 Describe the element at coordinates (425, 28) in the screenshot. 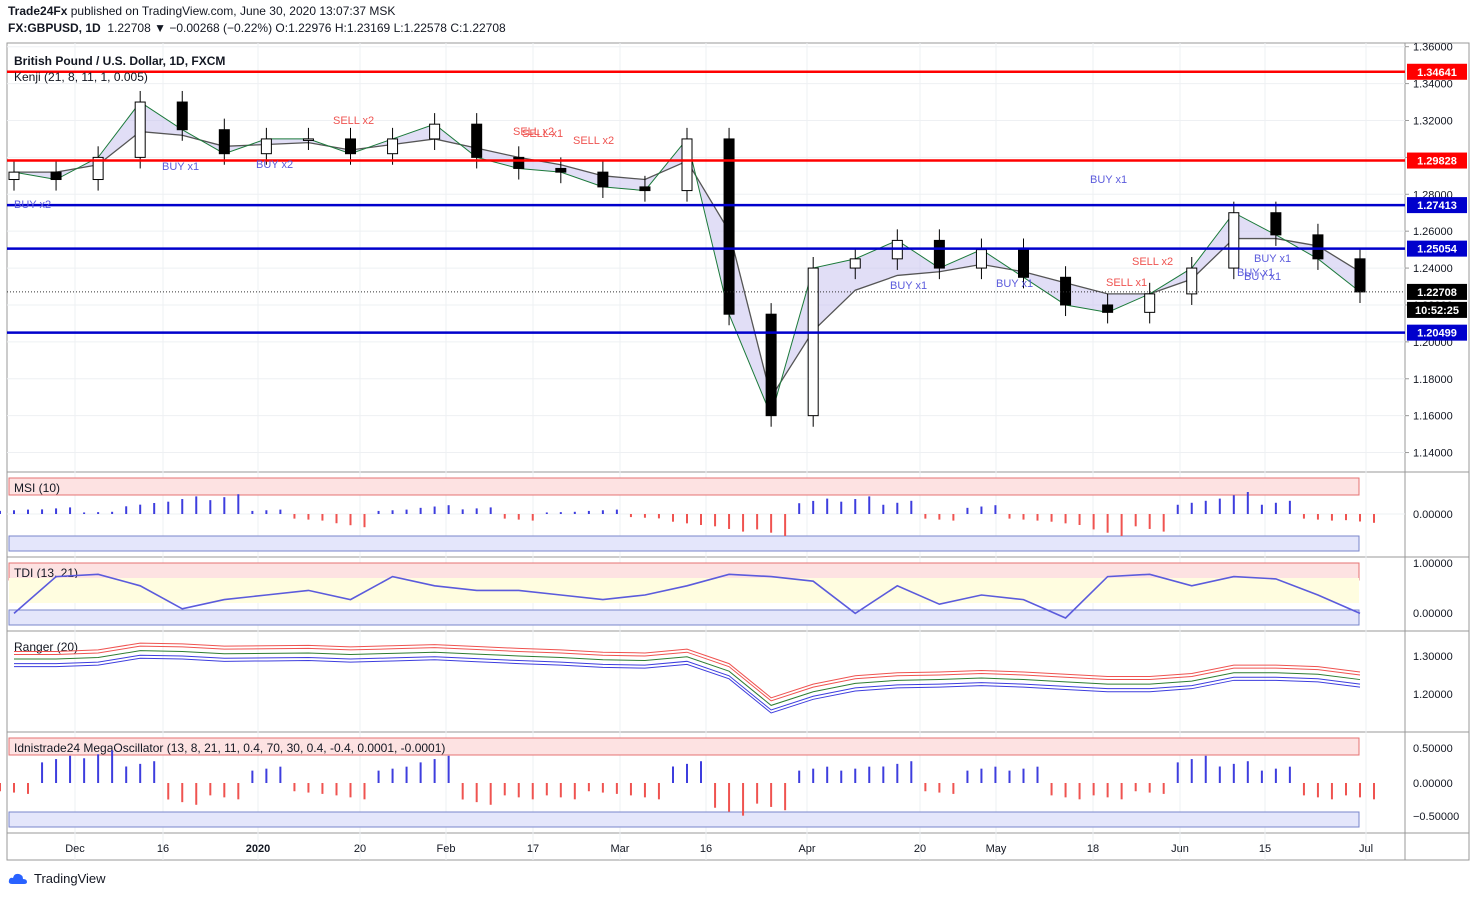

I see `l-value: 1.22578` at that location.